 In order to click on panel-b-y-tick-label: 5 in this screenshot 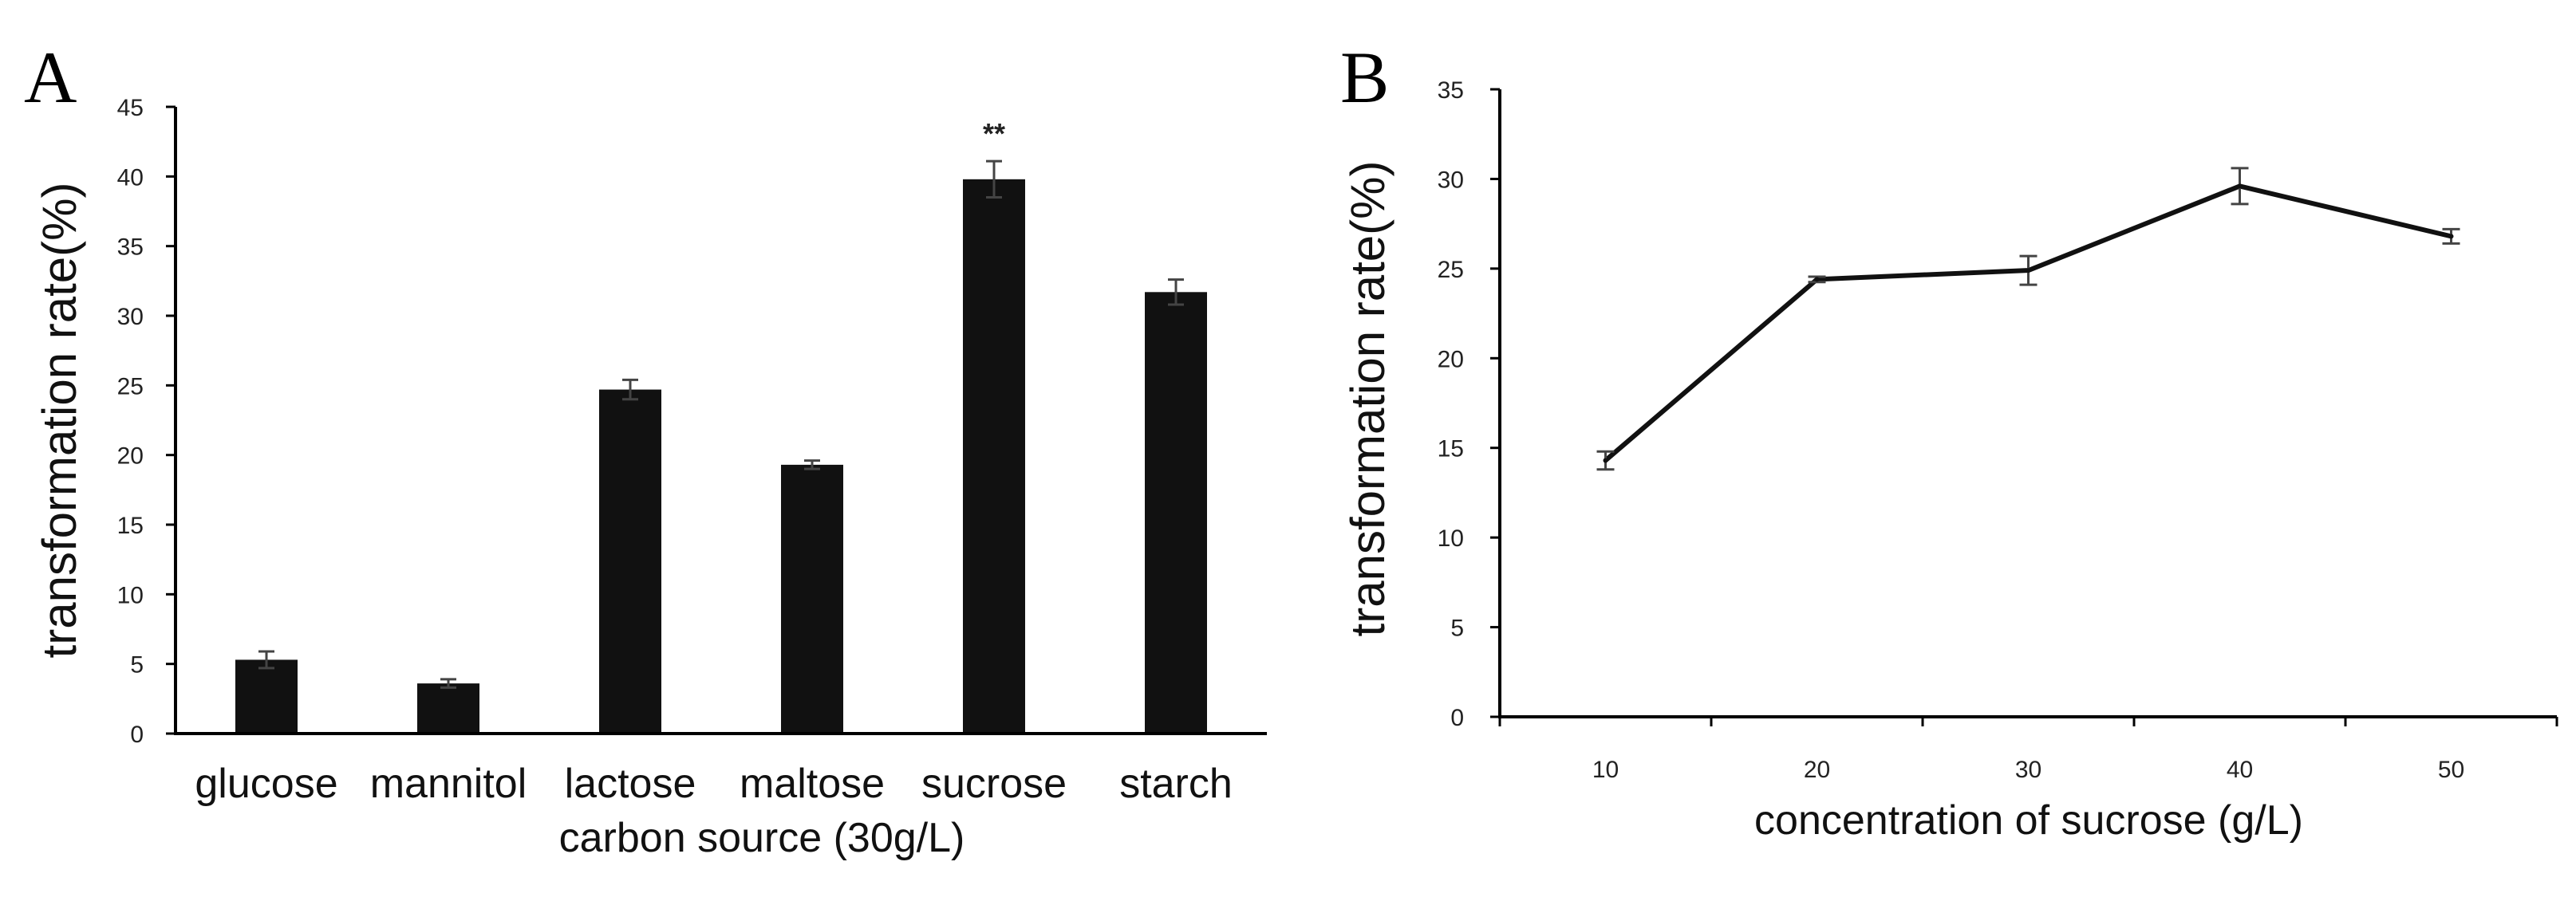, I will do `click(1457, 629)`.